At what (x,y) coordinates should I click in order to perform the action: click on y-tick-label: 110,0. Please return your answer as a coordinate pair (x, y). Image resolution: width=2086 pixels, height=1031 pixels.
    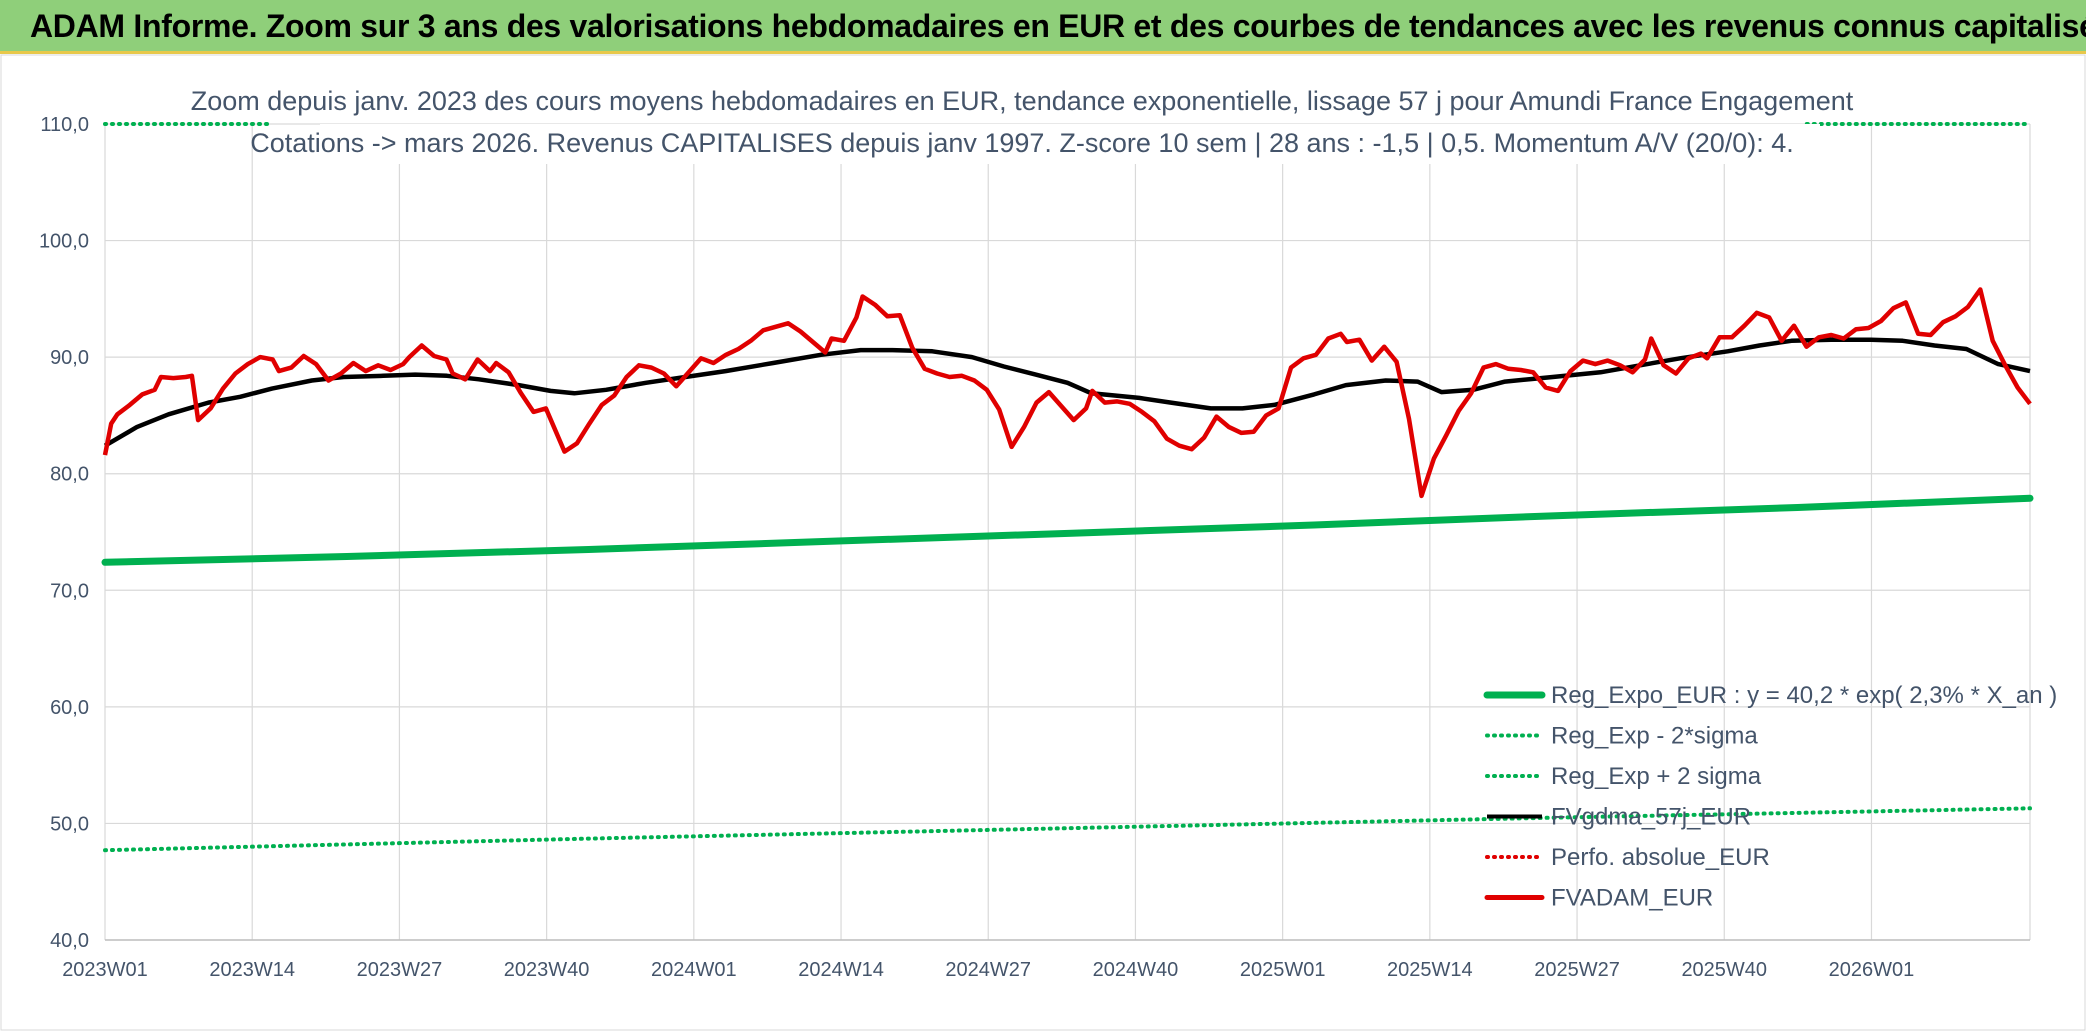
    Looking at the image, I should click on (64, 125).